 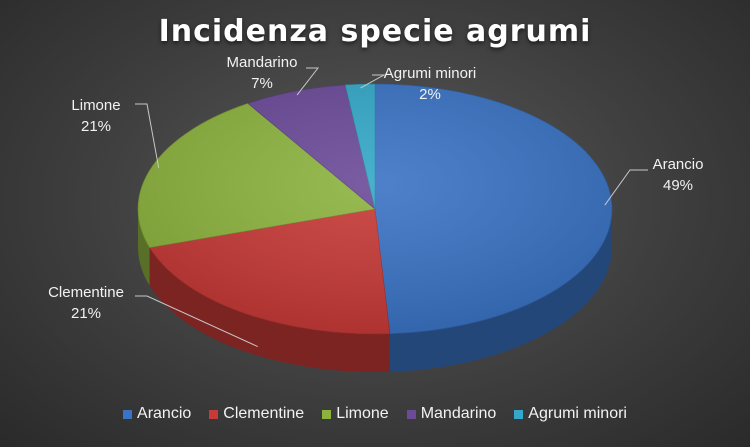 I want to click on data-label-mandarino: Mandarino 7%, so click(x=262, y=73).